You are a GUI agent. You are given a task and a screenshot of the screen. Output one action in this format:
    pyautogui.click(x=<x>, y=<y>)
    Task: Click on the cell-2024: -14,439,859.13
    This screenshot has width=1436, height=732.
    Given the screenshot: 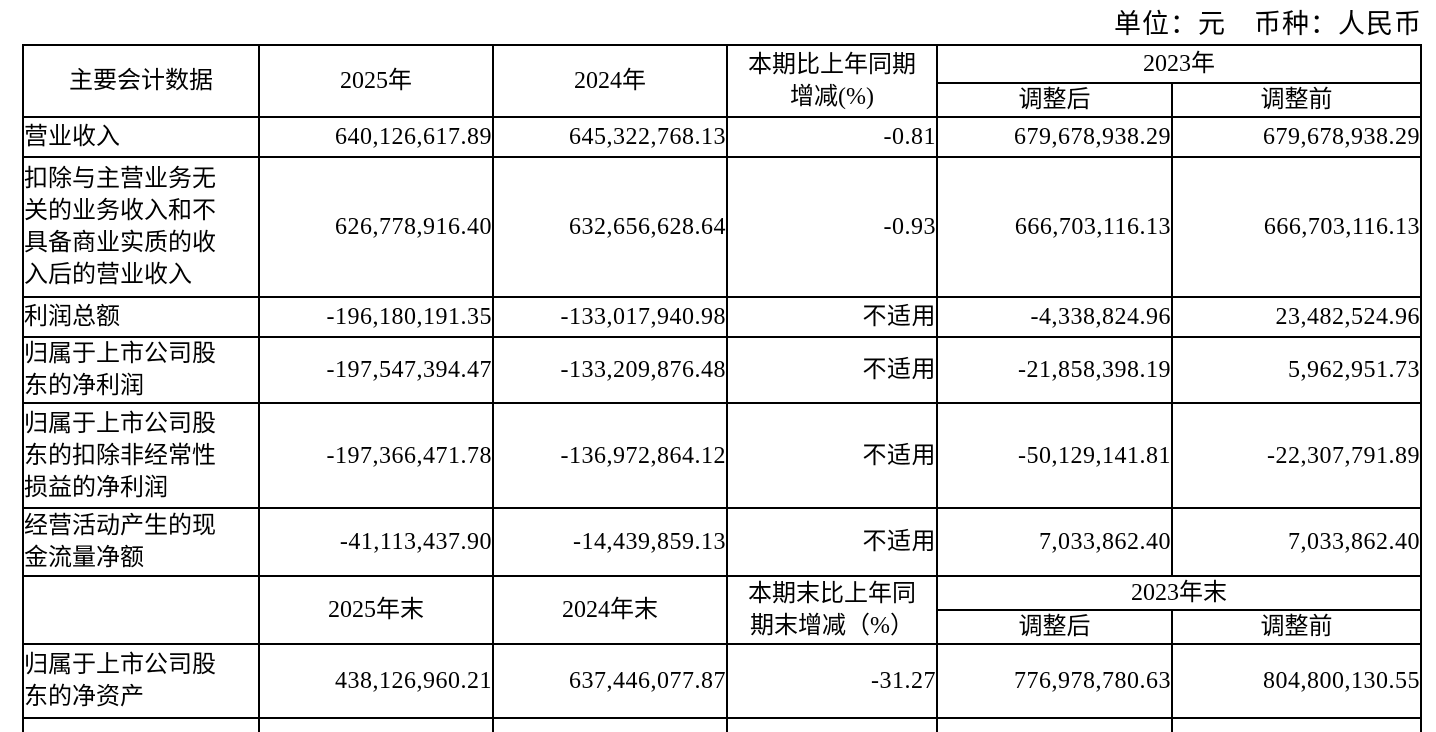 What is the action you would take?
    pyautogui.click(x=610, y=542)
    